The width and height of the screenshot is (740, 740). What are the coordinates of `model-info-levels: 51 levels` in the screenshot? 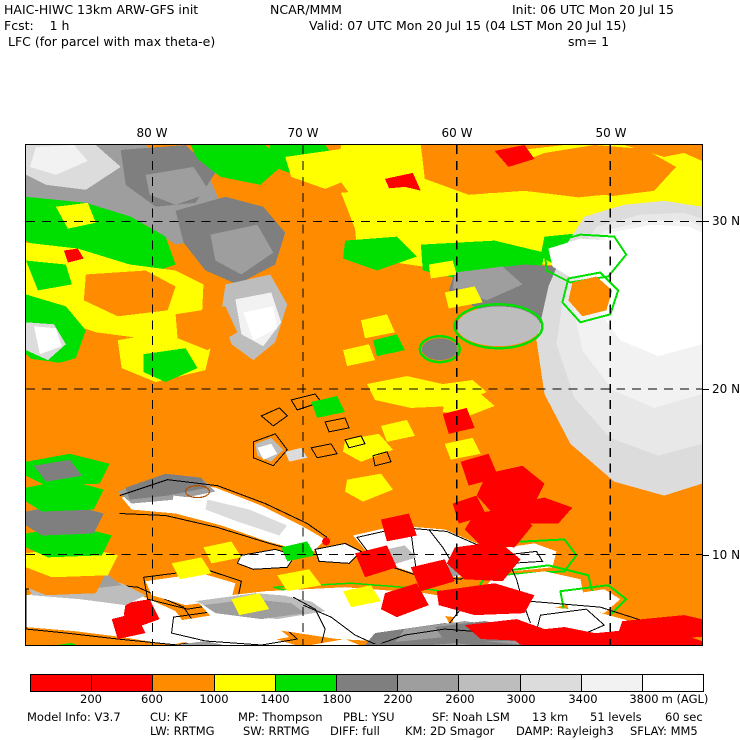 It's located at (616, 717).